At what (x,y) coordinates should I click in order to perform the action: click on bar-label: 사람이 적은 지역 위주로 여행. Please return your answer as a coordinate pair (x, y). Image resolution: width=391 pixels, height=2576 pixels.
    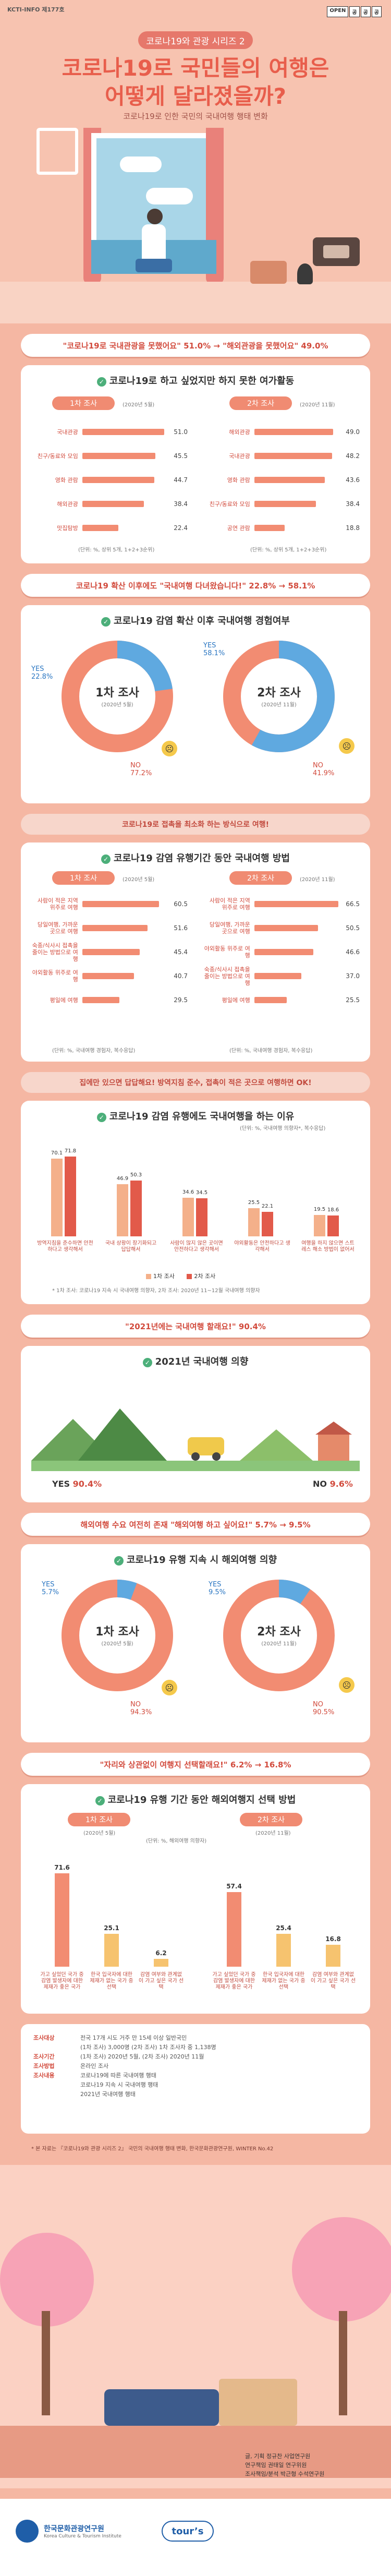
    Looking at the image, I should click on (229, 904).